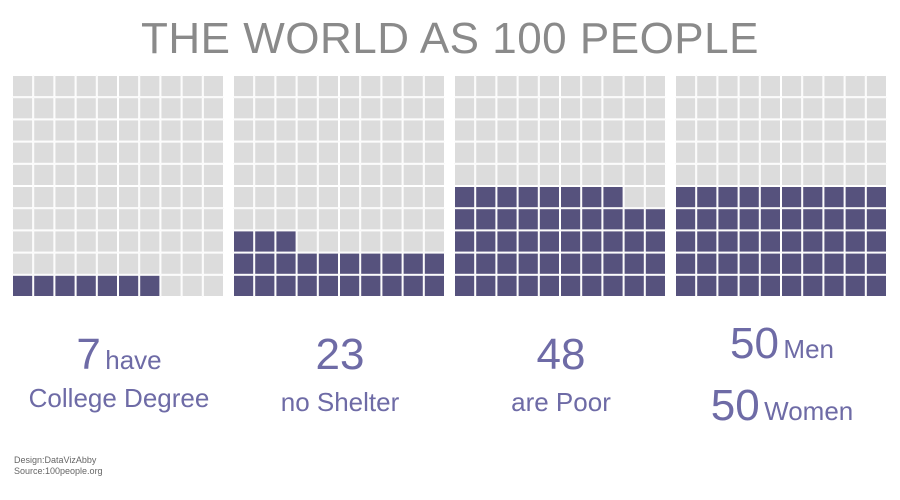  What do you see at coordinates (735, 405) in the screenshot?
I see `stat-number-women: 50` at bounding box center [735, 405].